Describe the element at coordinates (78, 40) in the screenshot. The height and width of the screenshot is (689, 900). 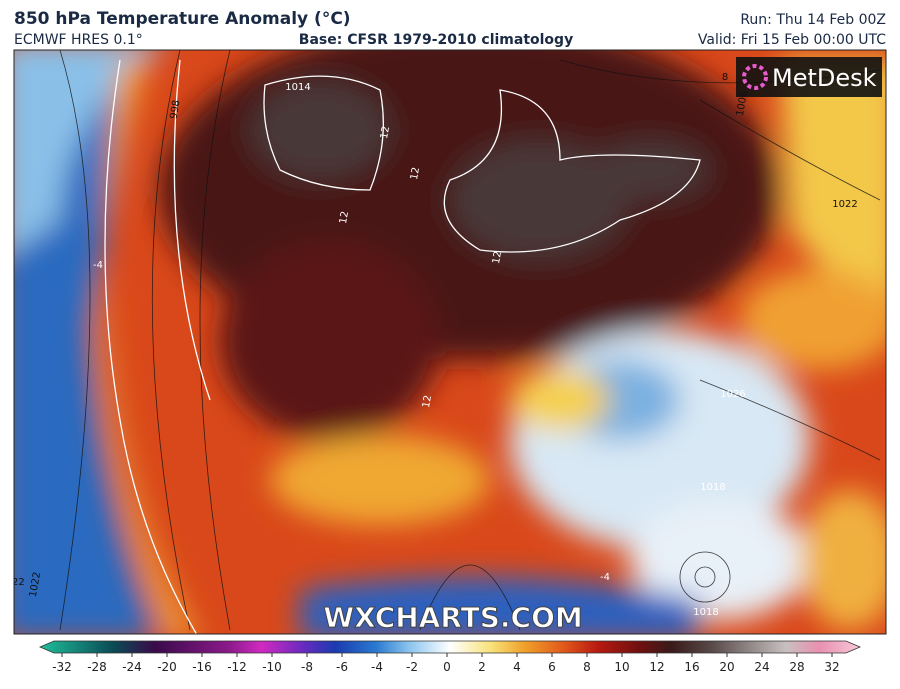
I see `model: ECMWF HRES 0.1°` at that location.